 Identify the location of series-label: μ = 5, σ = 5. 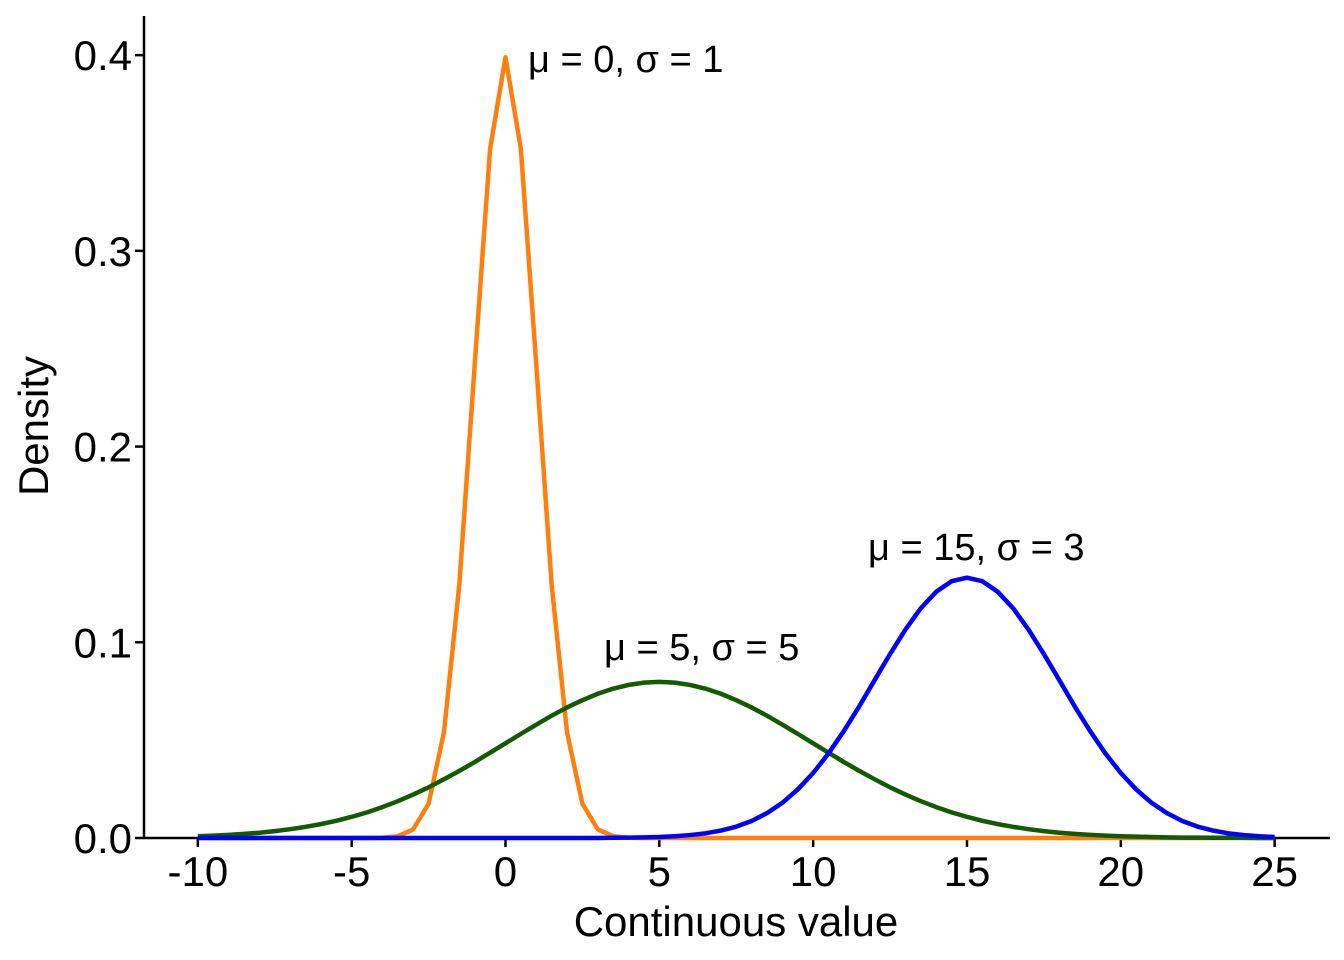
(701, 648).